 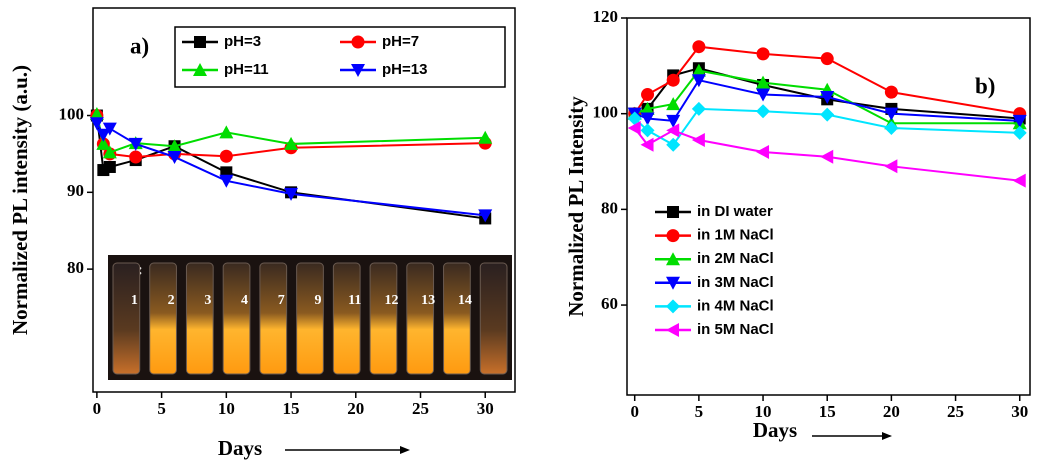 I want to click on panel-label: b), so click(x=985, y=85).